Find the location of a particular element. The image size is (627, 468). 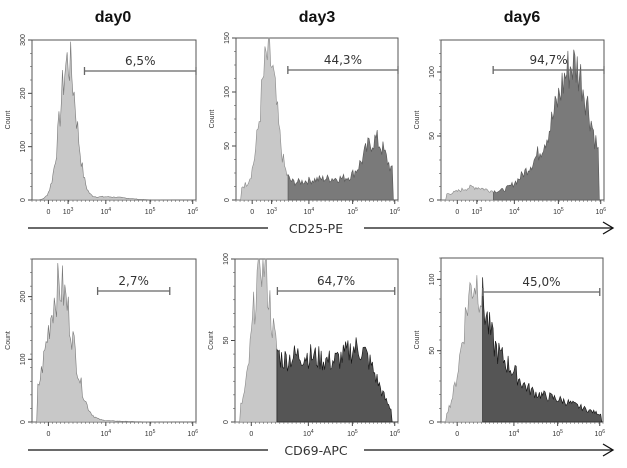

gate-percentage: 6,5% is located at coordinates (140, 61).